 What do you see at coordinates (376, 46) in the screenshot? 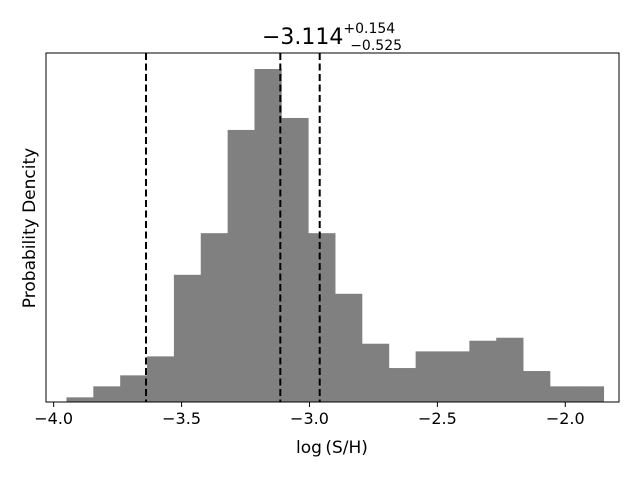
I see `title-lower-error: −0.525` at bounding box center [376, 46].